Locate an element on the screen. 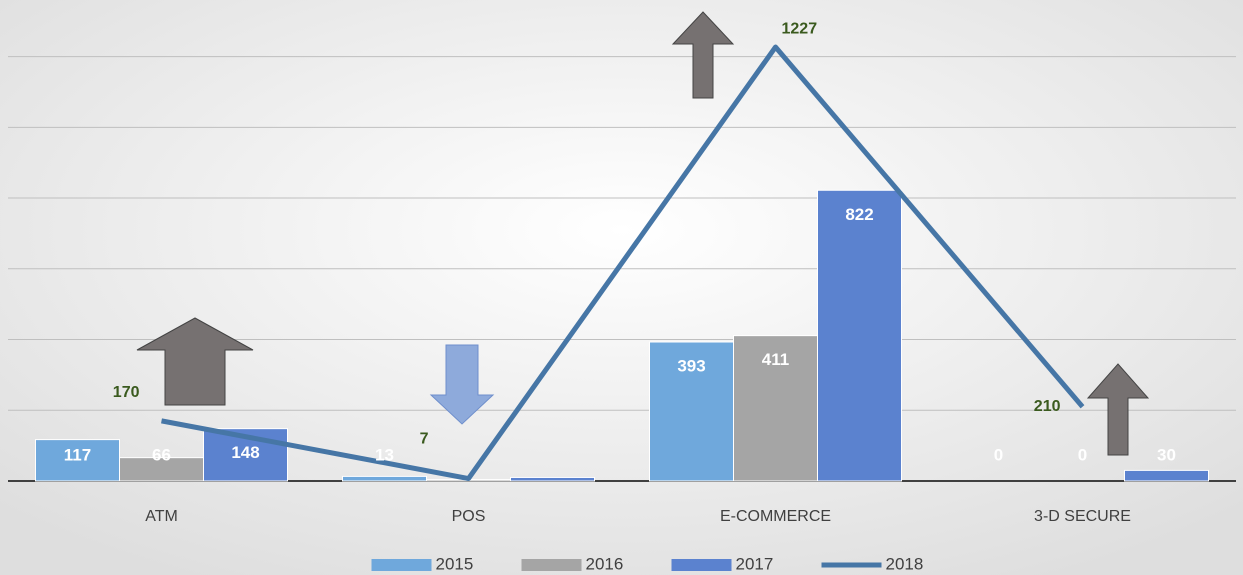 The image size is (1243, 575). legend-label: 2018 is located at coordinates (905, 563).